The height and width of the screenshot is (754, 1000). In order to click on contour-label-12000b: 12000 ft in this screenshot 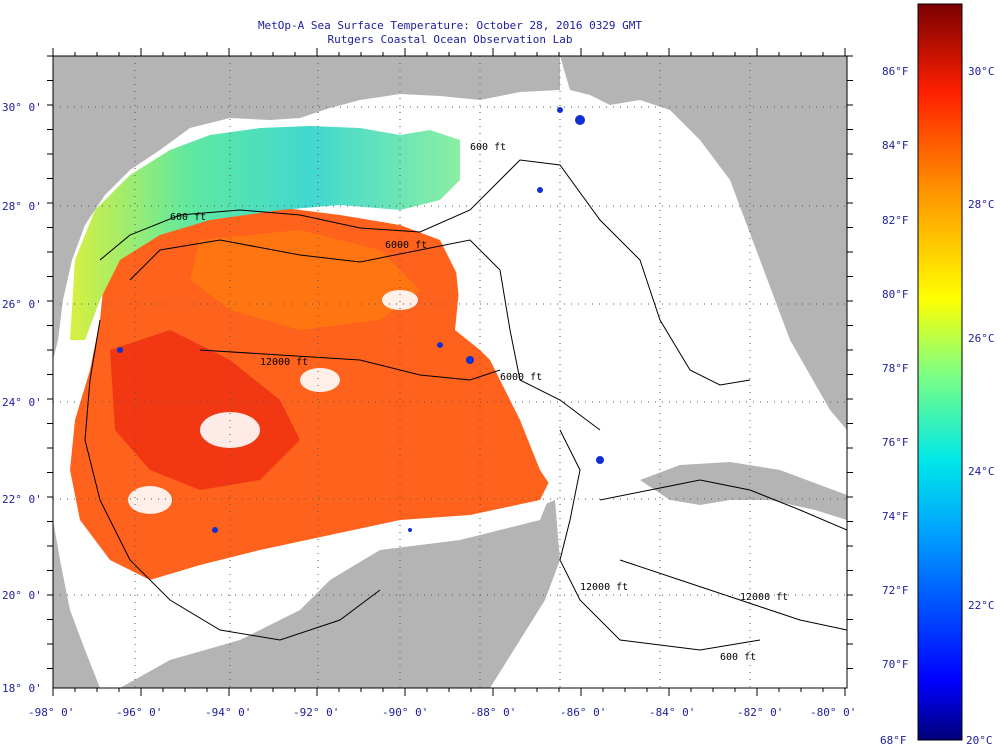, I will do `click(604, 587)`.